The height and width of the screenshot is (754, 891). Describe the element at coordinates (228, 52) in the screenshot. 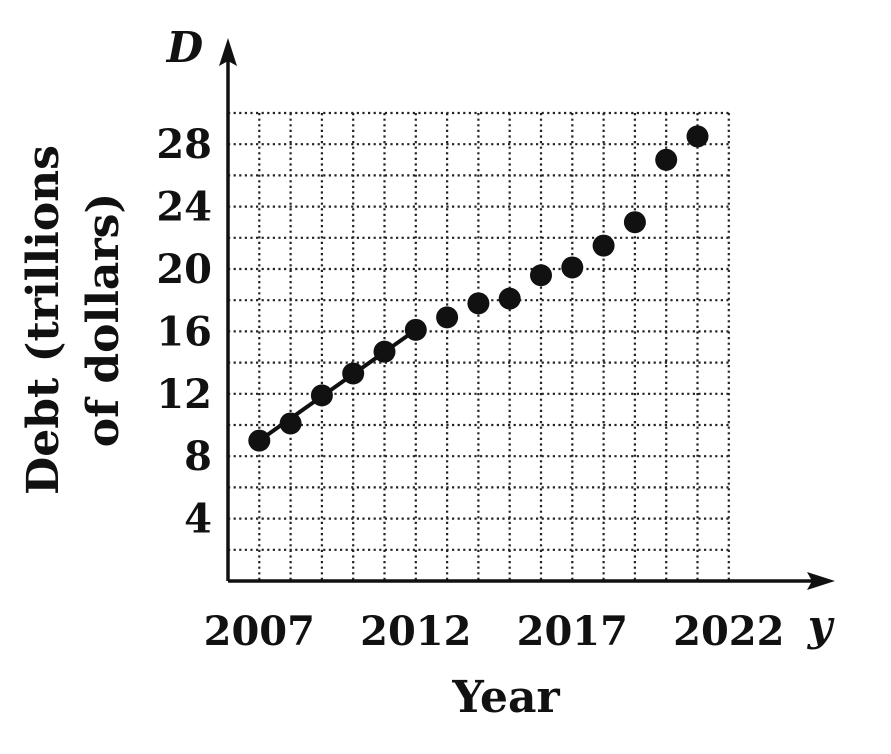

I see `y-axis-arrowhead` at that location.